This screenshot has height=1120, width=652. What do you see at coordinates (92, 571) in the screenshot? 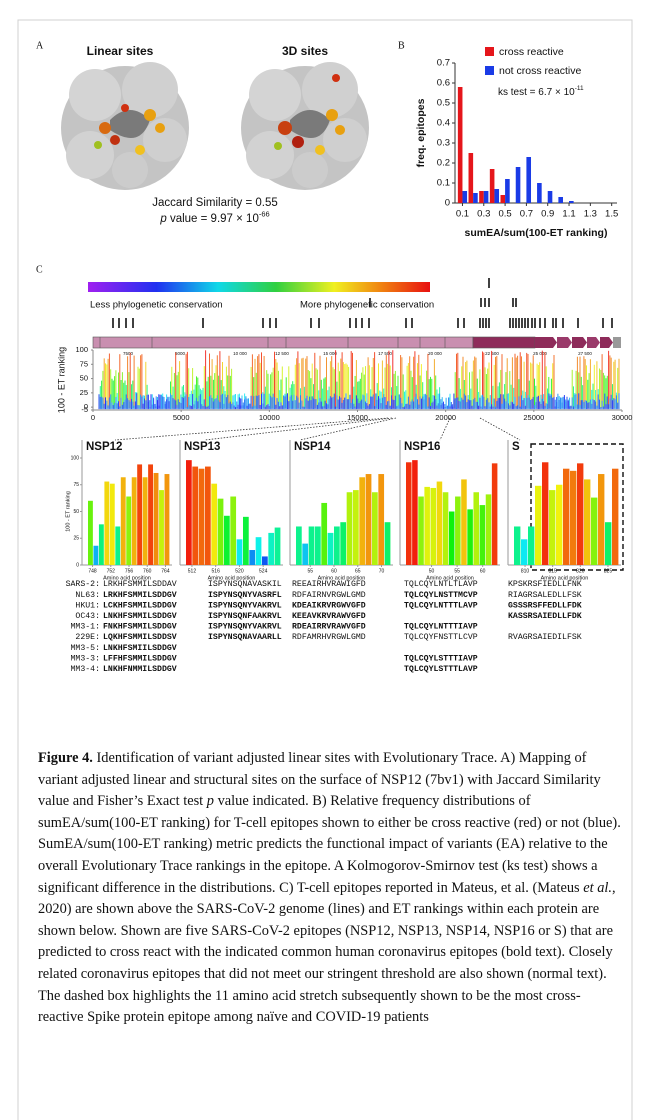
I see `zoom-x-tick-label: 748` at bounding box center [92, 571].